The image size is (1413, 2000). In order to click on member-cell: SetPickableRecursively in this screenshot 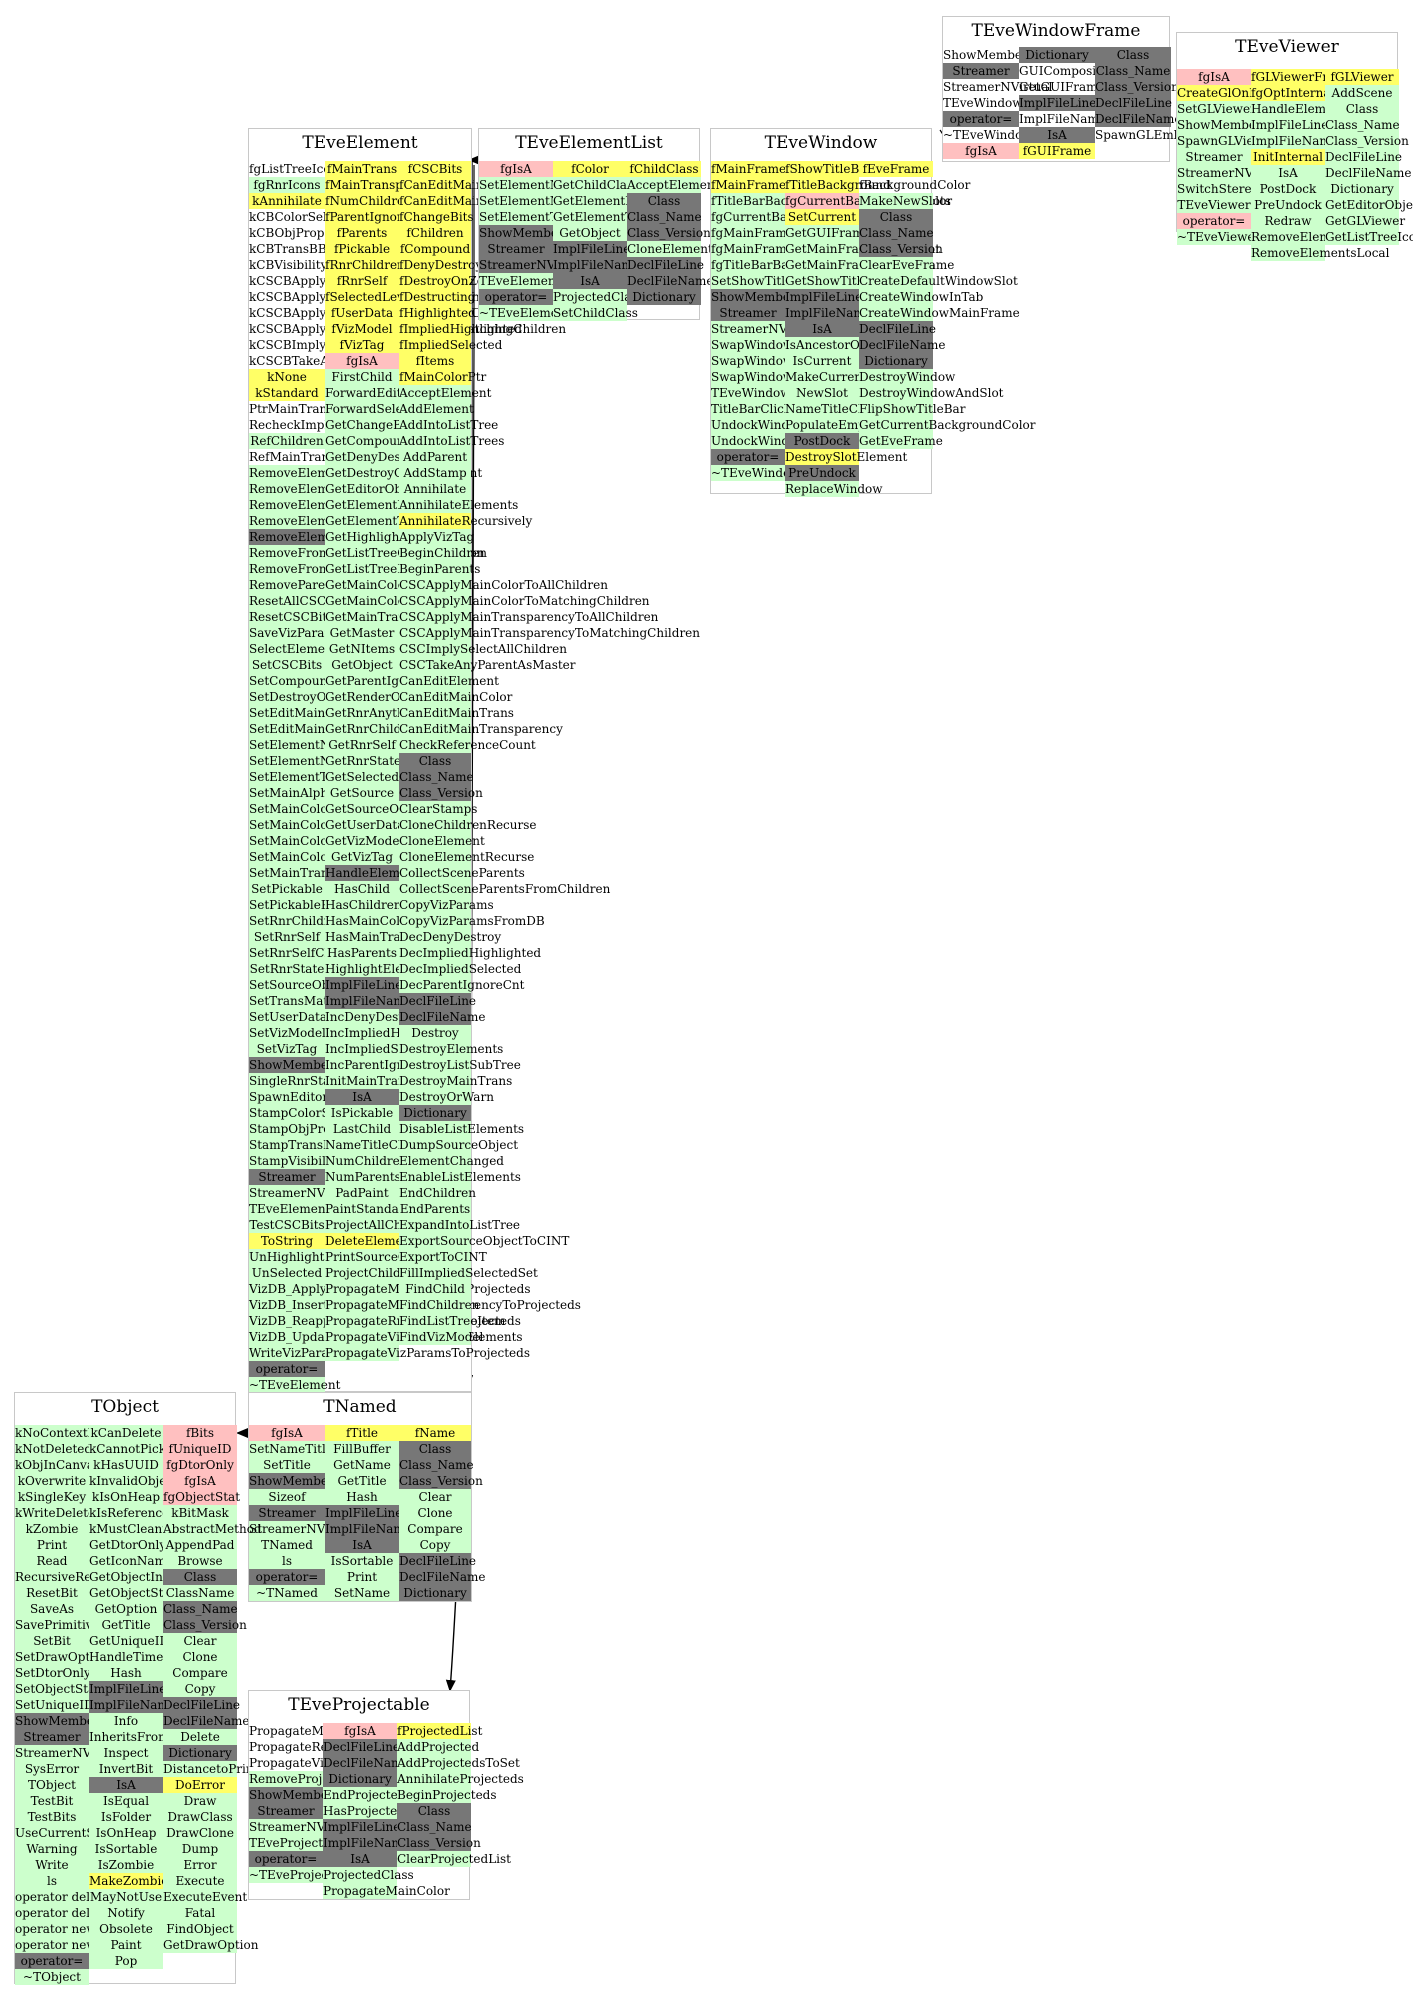, I will do `click(320, 905)`.